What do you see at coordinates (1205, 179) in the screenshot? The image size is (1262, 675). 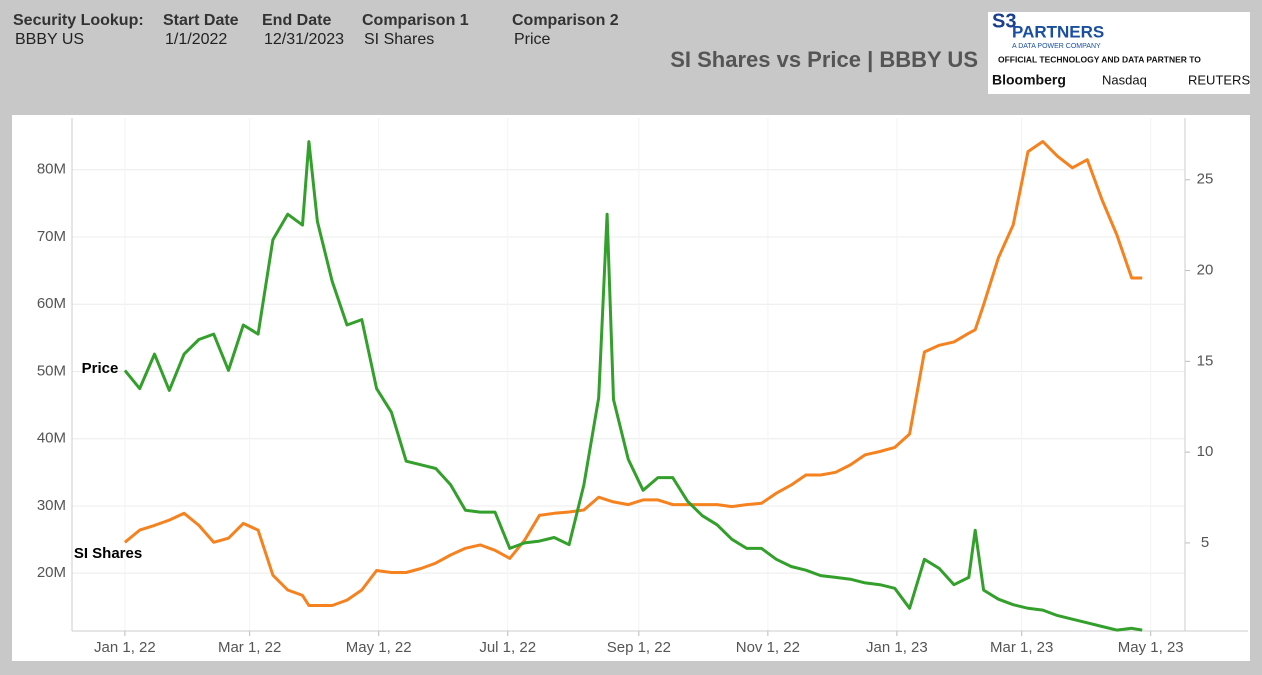 I see `y2-tick-label: 25` at bounding box center [1205, 179].